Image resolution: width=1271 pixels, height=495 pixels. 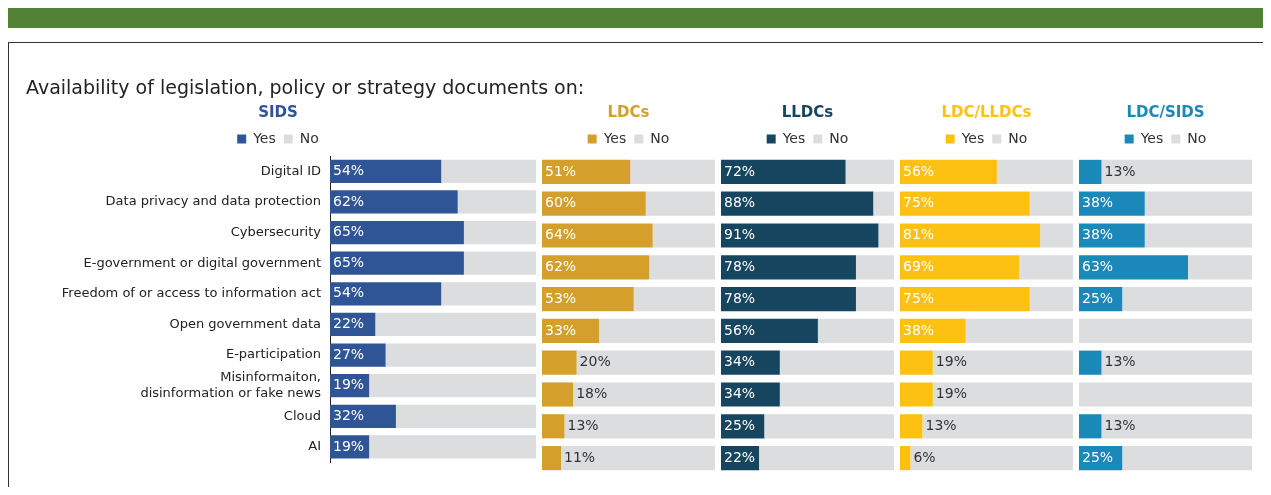 I want to click on data-label: 62%, so click(x=561, y=265).